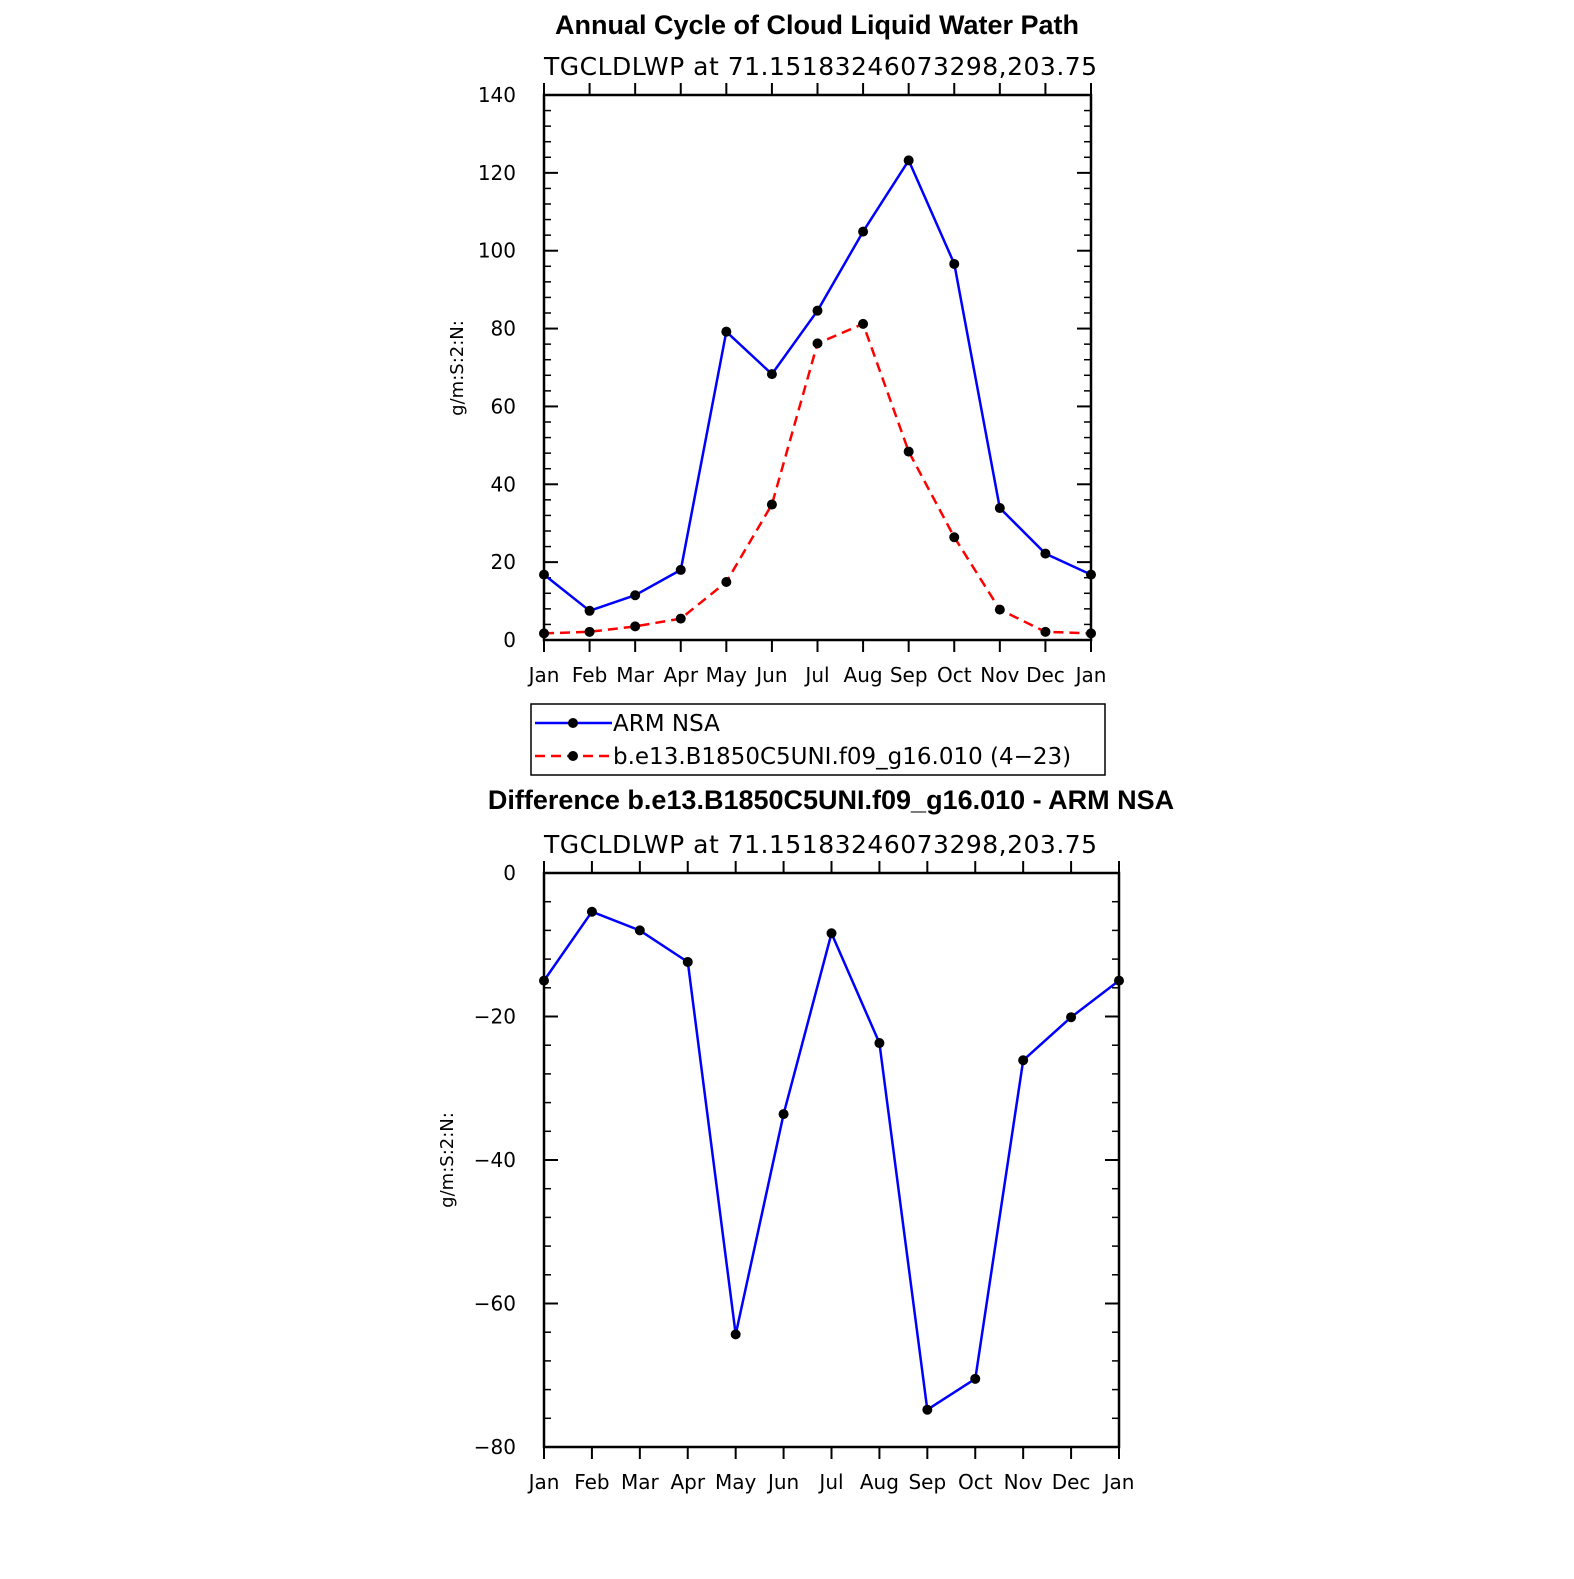 The width and height of the screenshot is (1574, 1579). What do you see at coordinates (1045, 675) in the screenshot?
I see `chart1-x-tick-label: Dec` at bounding box center [1045, 675].